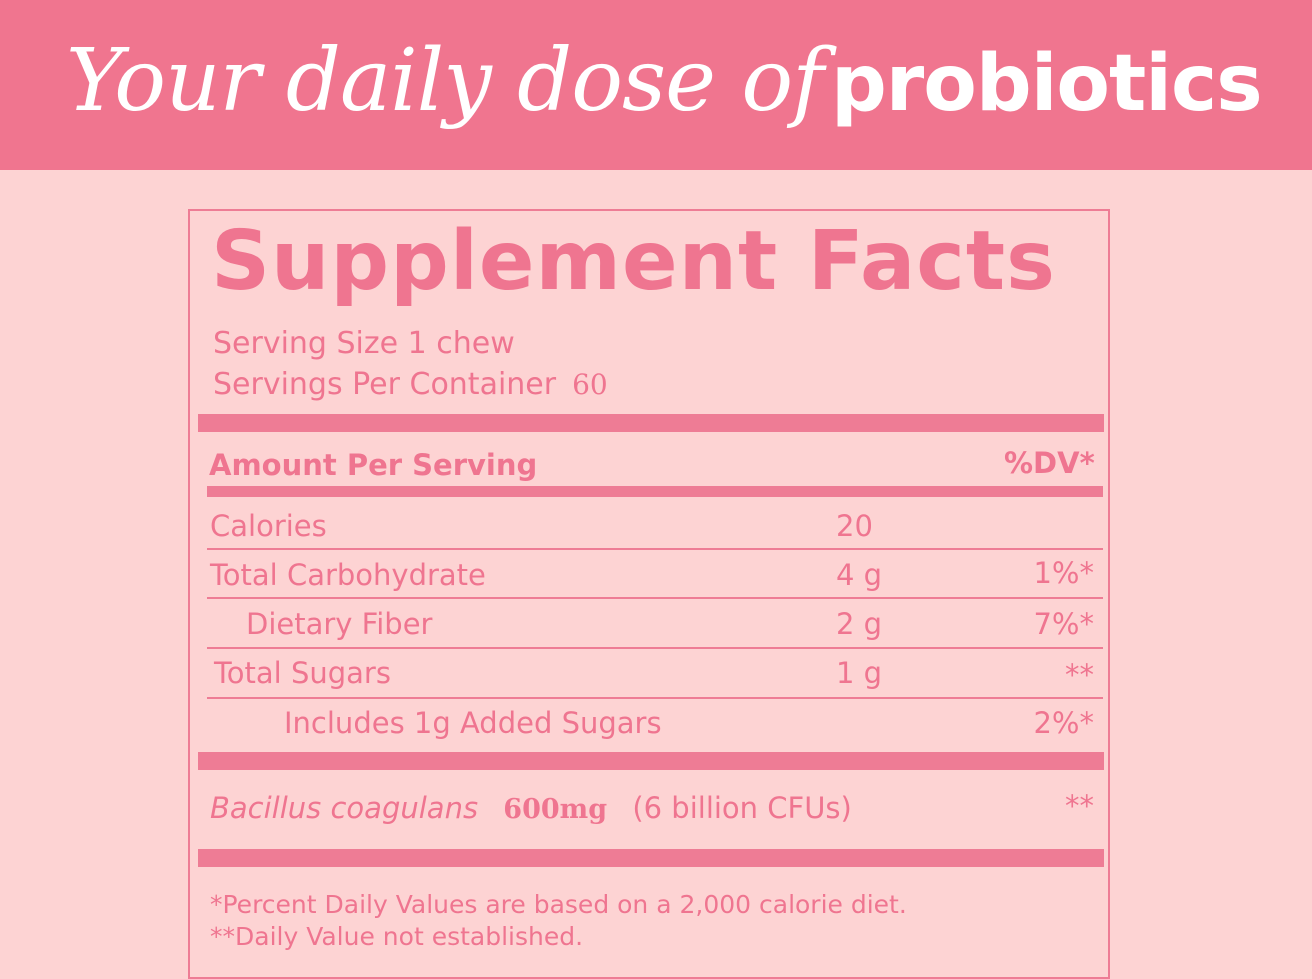 The width and height of the screenshot is (1312, 979). Describe the element at coordinates (859, 624) in the screenshot. I see `row-fiber-amount: 2 g` at that location.